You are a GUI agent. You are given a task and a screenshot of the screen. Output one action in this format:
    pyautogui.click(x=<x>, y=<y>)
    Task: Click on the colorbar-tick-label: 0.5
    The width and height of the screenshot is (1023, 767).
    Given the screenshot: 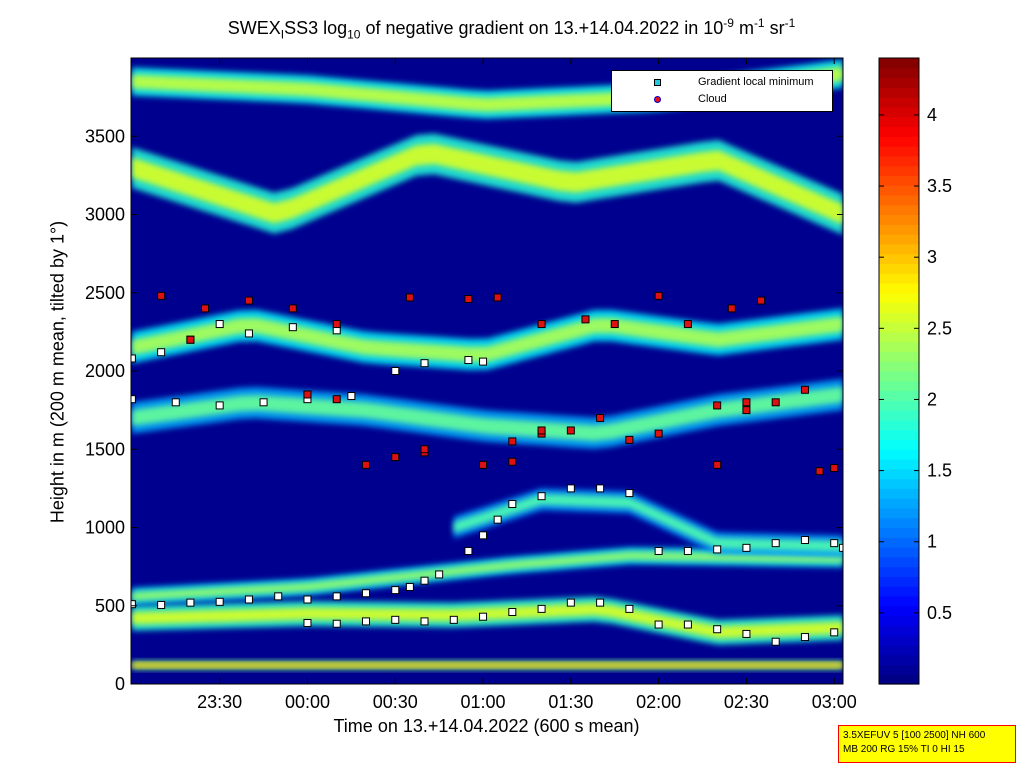 What is the action you would take?
    pyautogui.click(x=939, y=613)
    